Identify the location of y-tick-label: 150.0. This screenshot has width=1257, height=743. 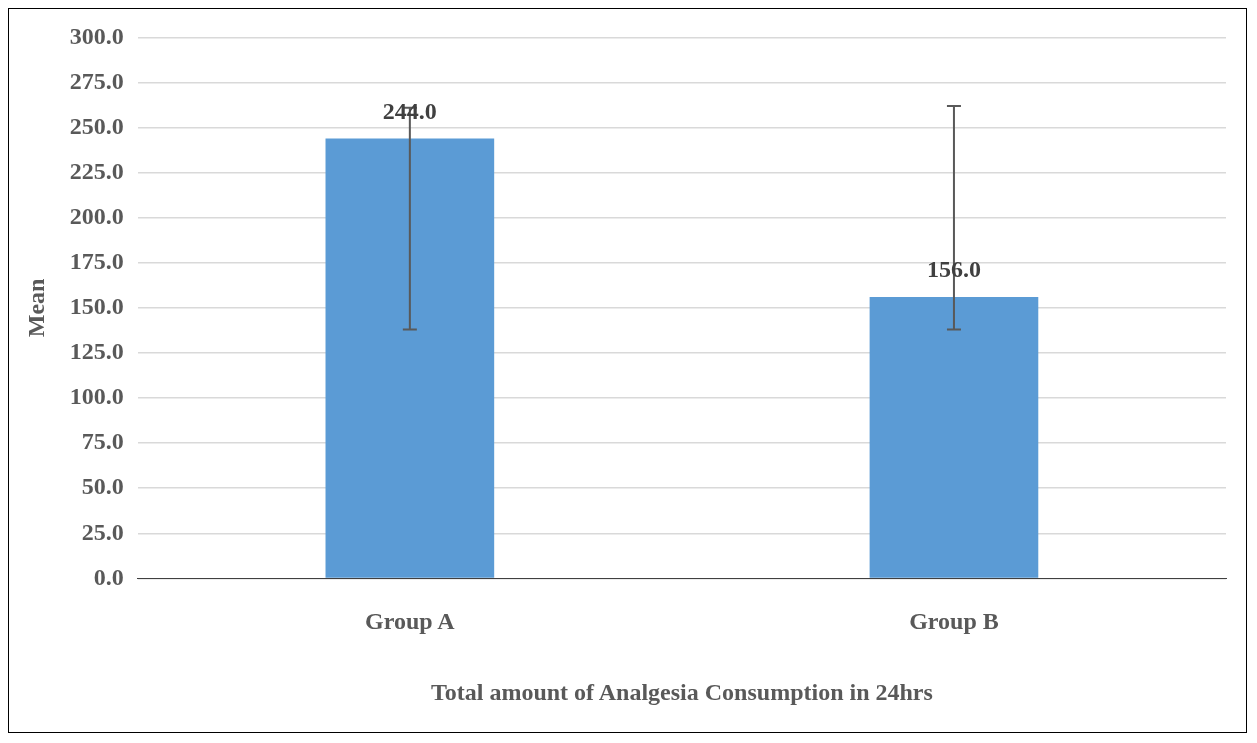
(96, 306).